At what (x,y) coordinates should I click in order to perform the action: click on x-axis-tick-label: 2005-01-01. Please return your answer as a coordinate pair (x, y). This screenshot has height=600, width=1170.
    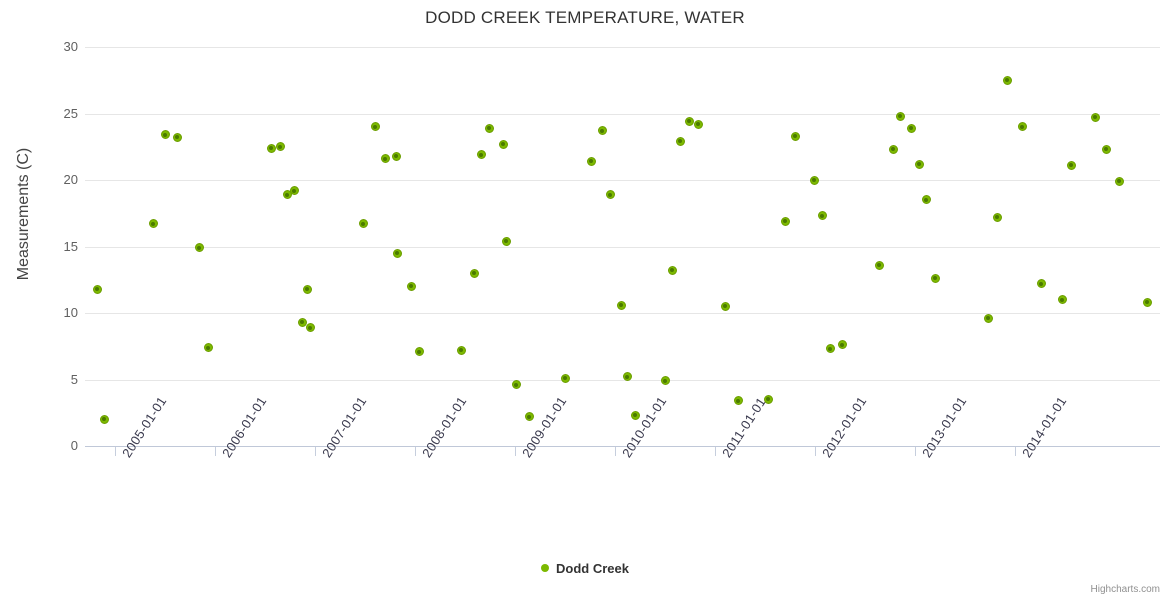
    Looking at the image, I should click on (144, 427).